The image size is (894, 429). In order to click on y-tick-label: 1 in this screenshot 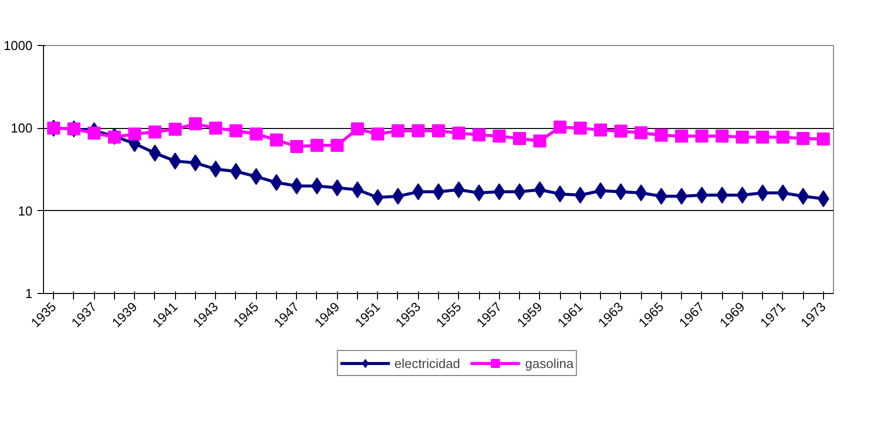, I will do `click(29, 293)`.